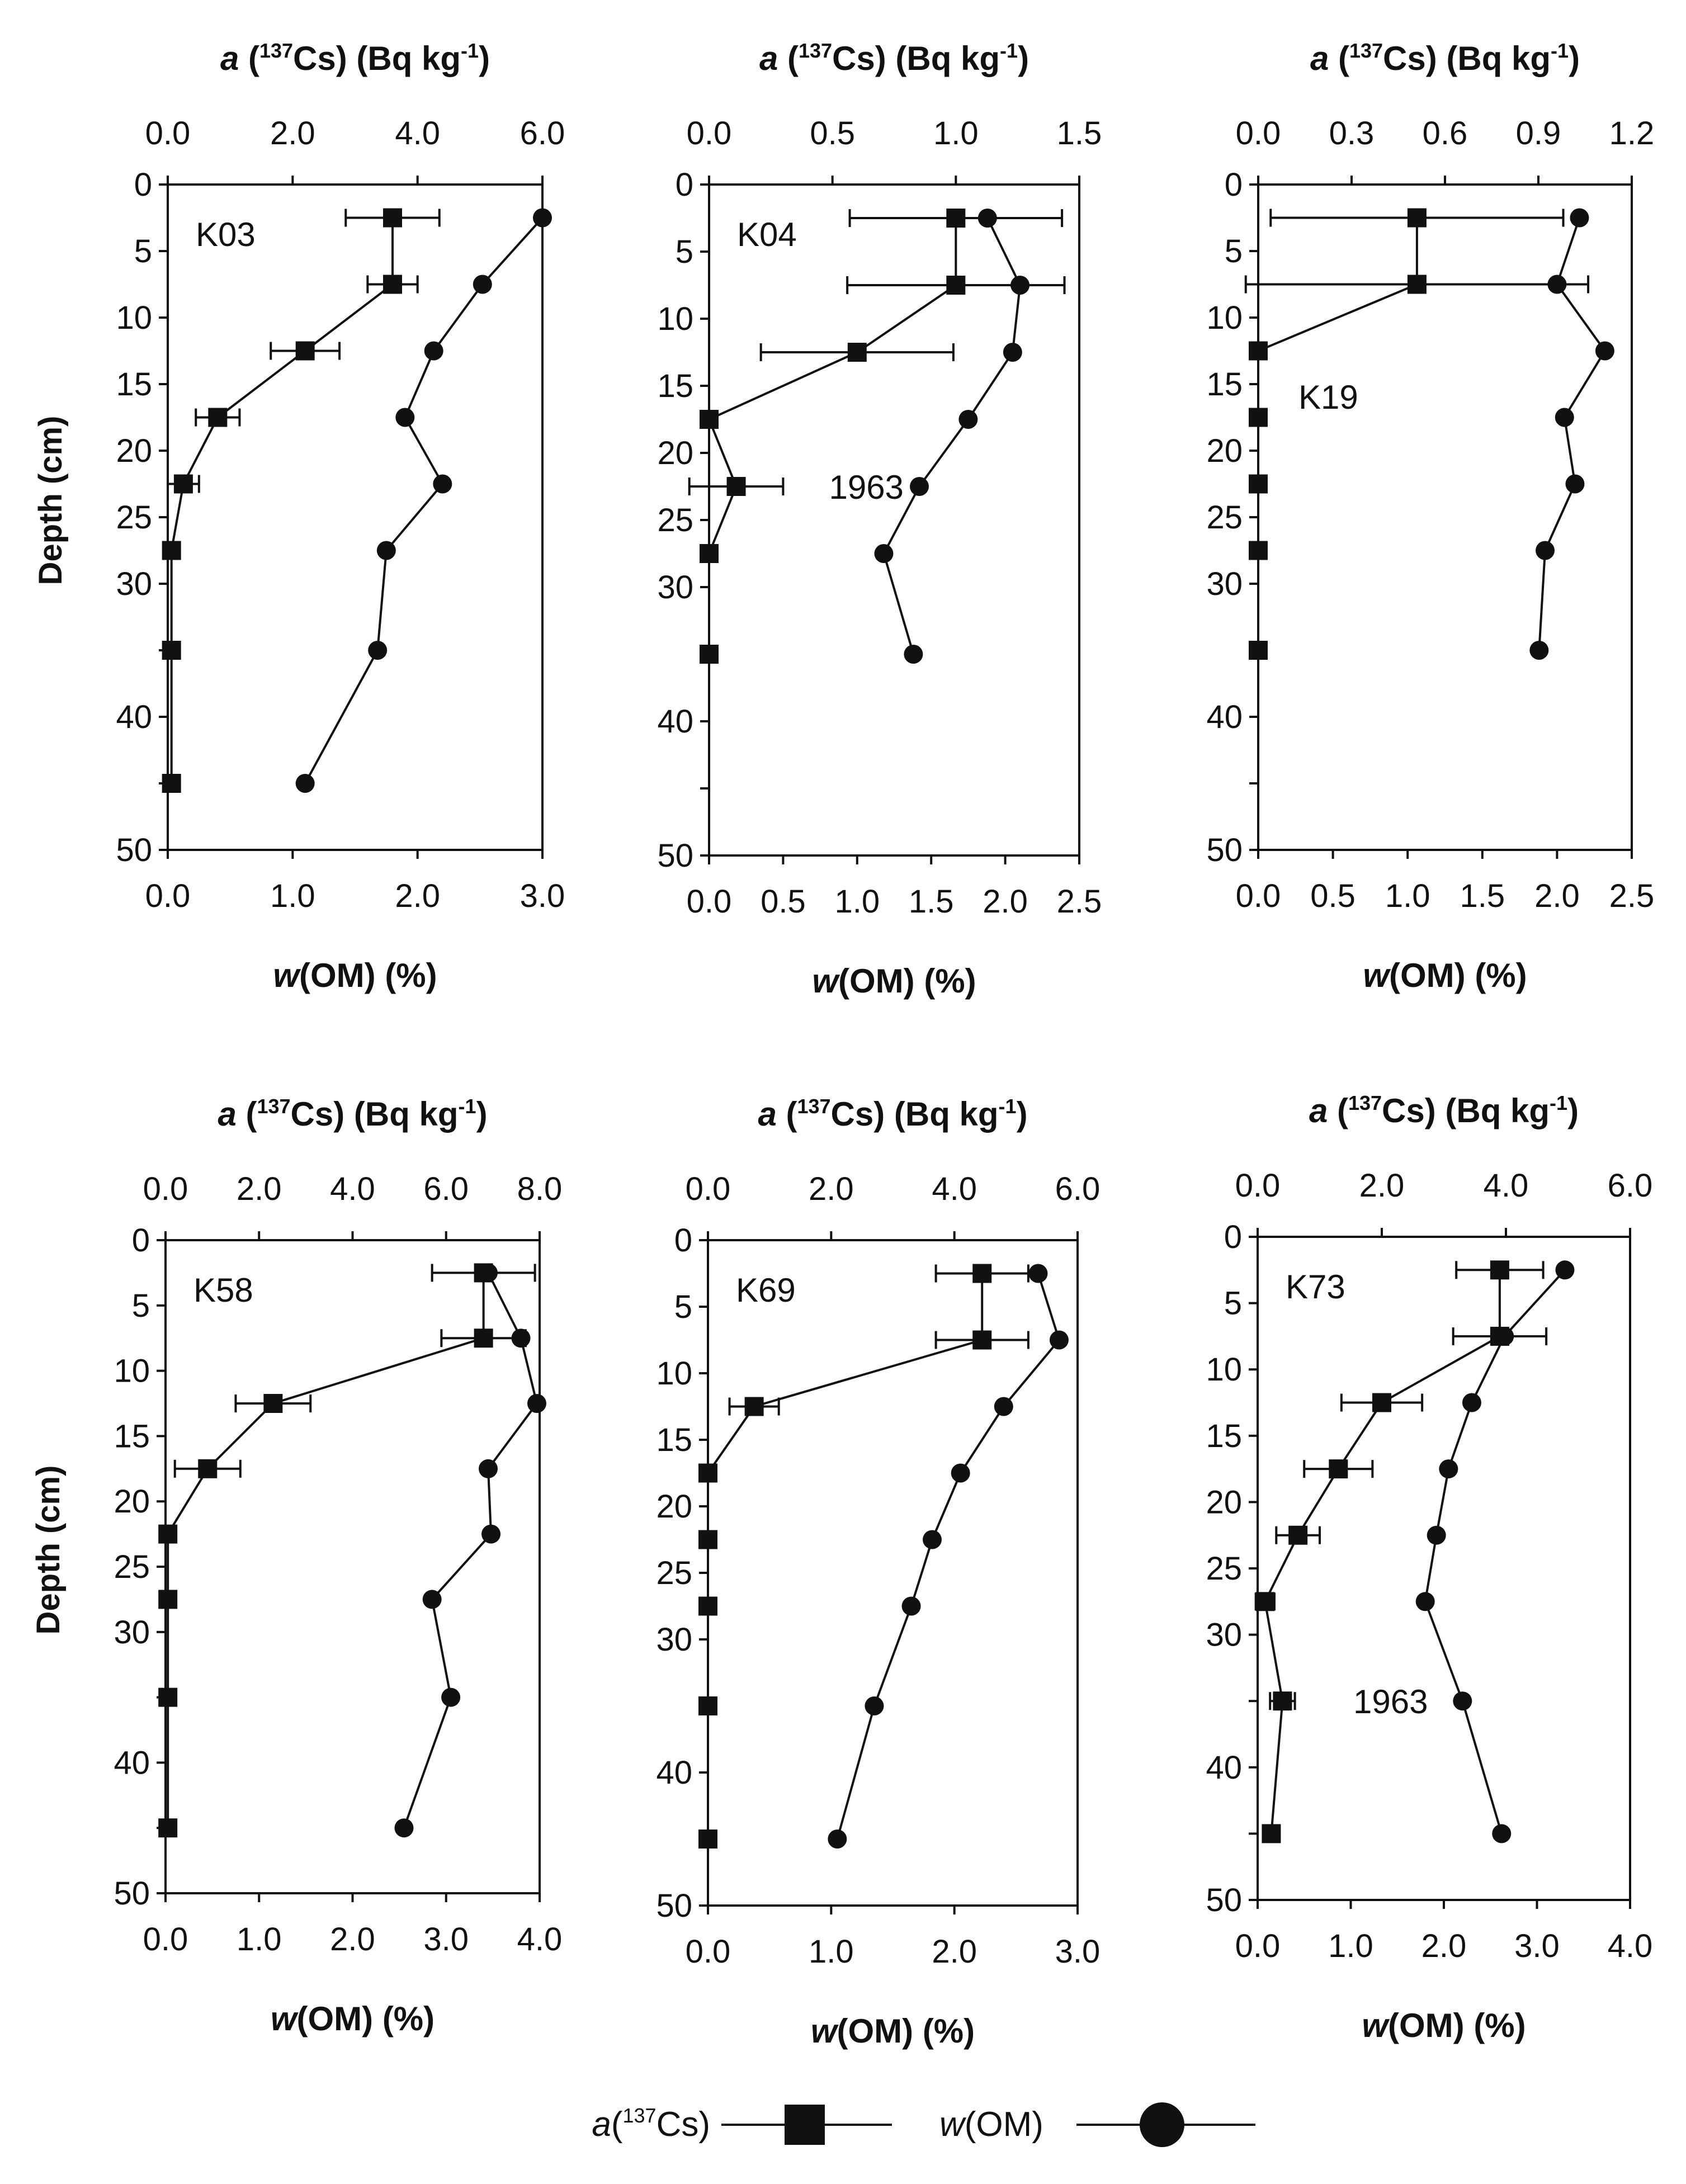 The height and width of the screenshot is (2184, 1686). What do you see at coordinates (542, 896) in the screenshot?
I see `bottom-tick-label: 3.0` at bounding box center [542, 896].